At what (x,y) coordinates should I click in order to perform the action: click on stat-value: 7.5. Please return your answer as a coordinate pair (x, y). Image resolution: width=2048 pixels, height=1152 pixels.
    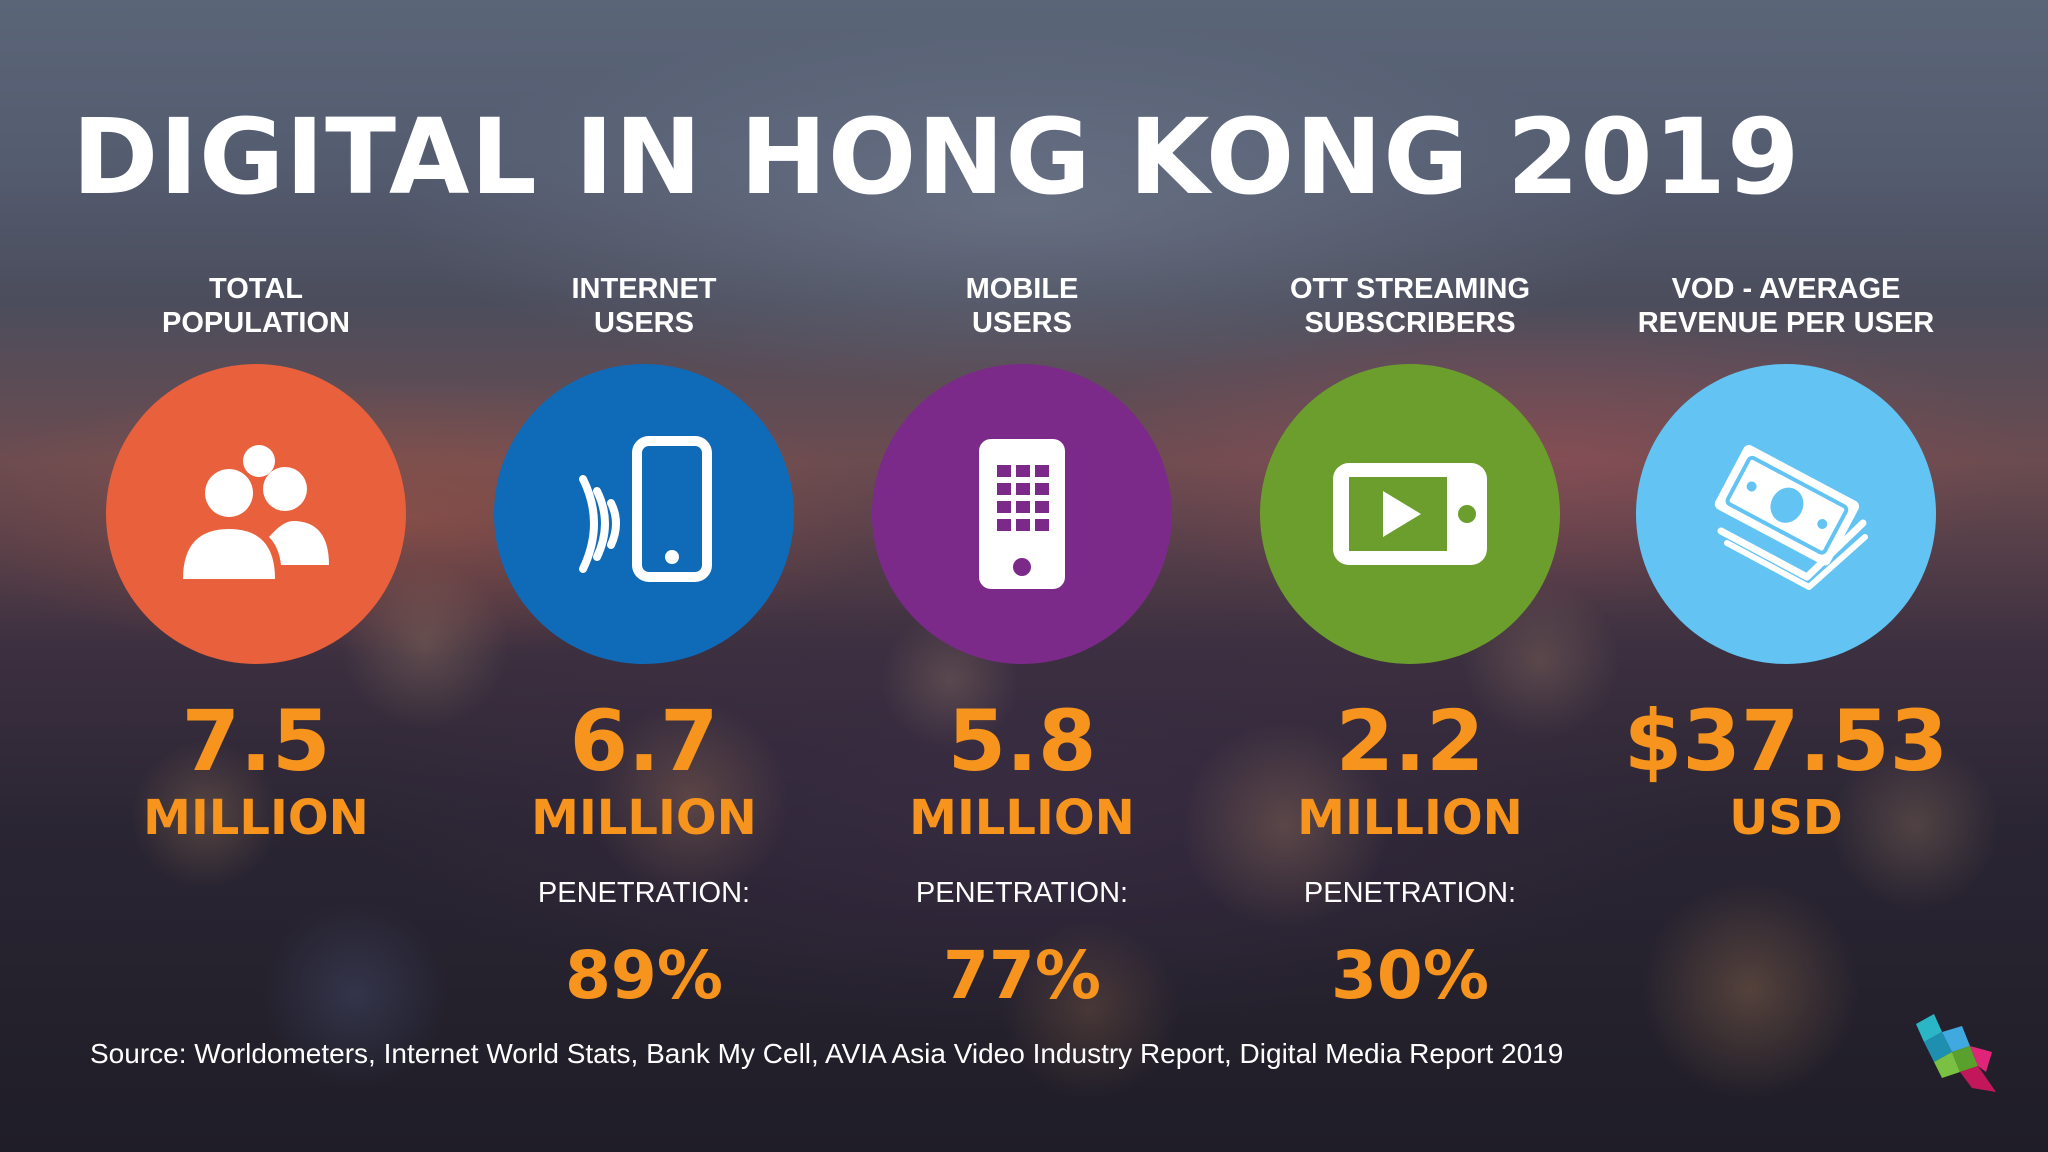
    Looking at the image, I should click on (256, 741).